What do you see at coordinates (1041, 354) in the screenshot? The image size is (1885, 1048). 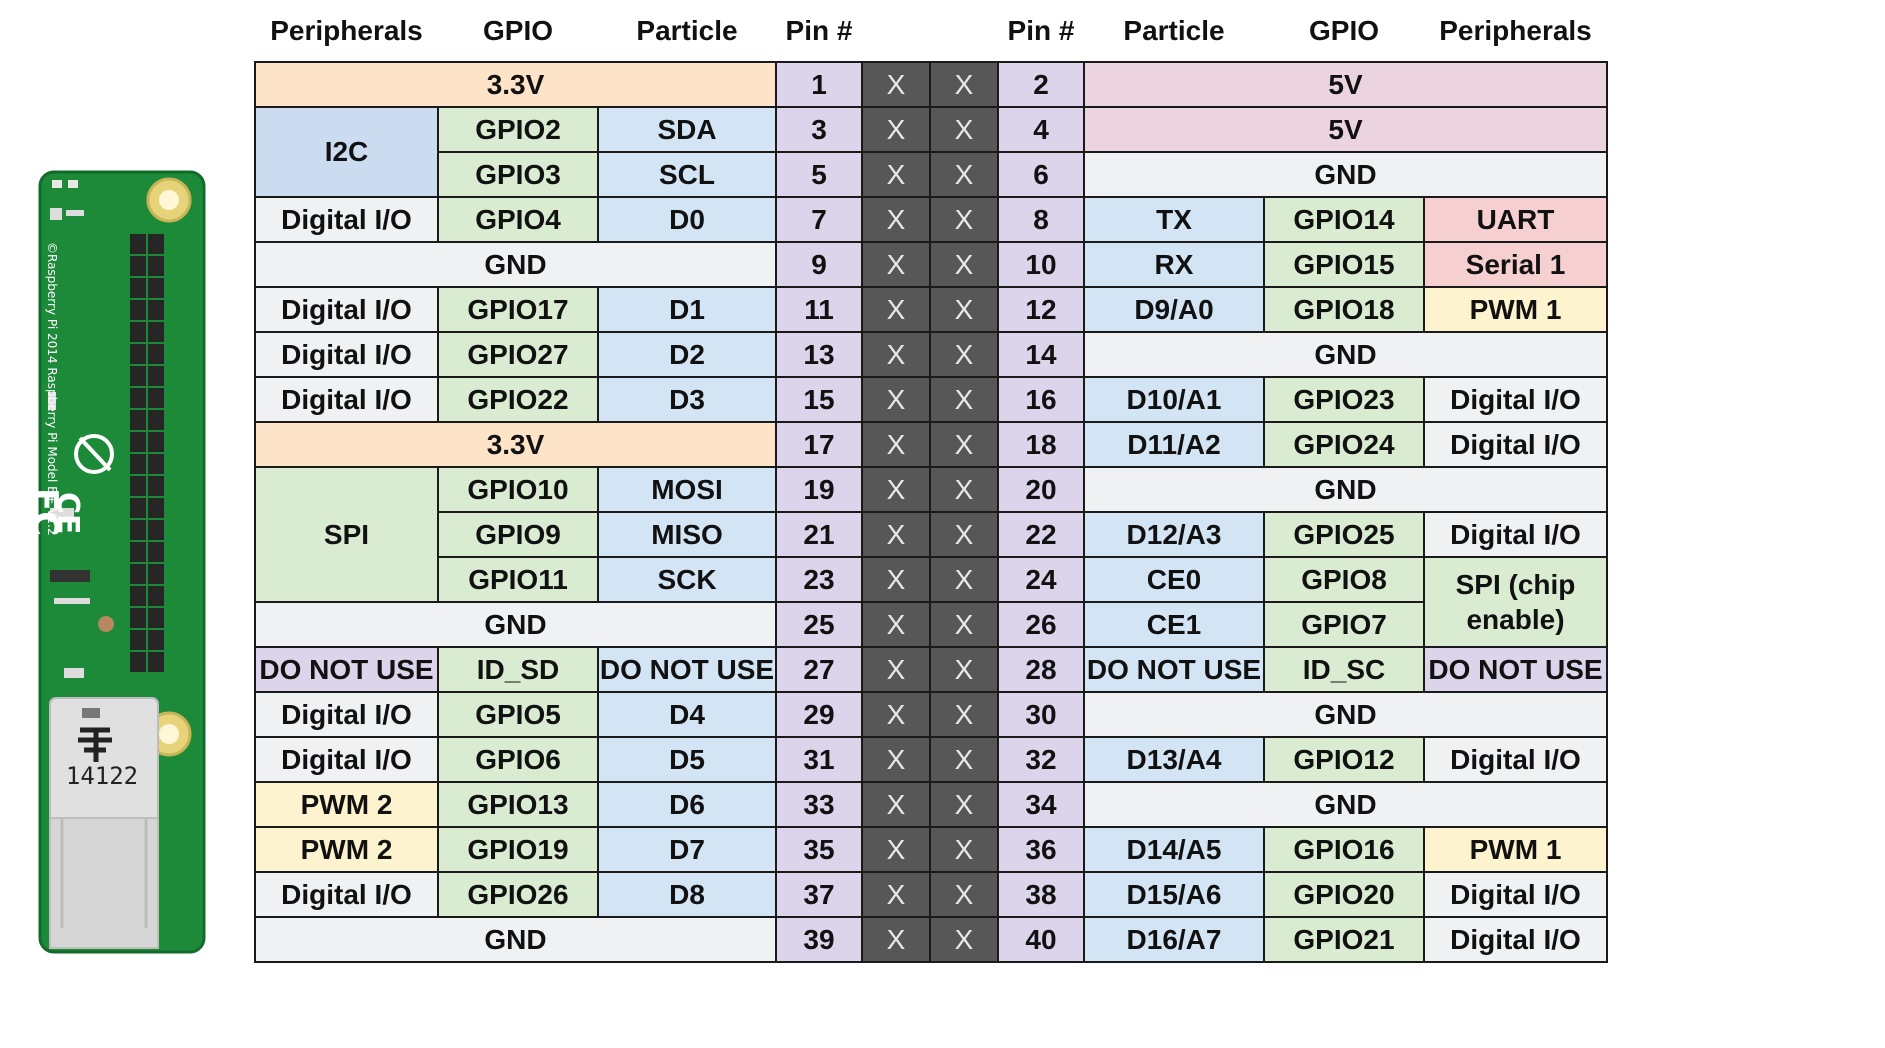 I see `pin-number-cell: 14` at bounding box center [1041, 354].